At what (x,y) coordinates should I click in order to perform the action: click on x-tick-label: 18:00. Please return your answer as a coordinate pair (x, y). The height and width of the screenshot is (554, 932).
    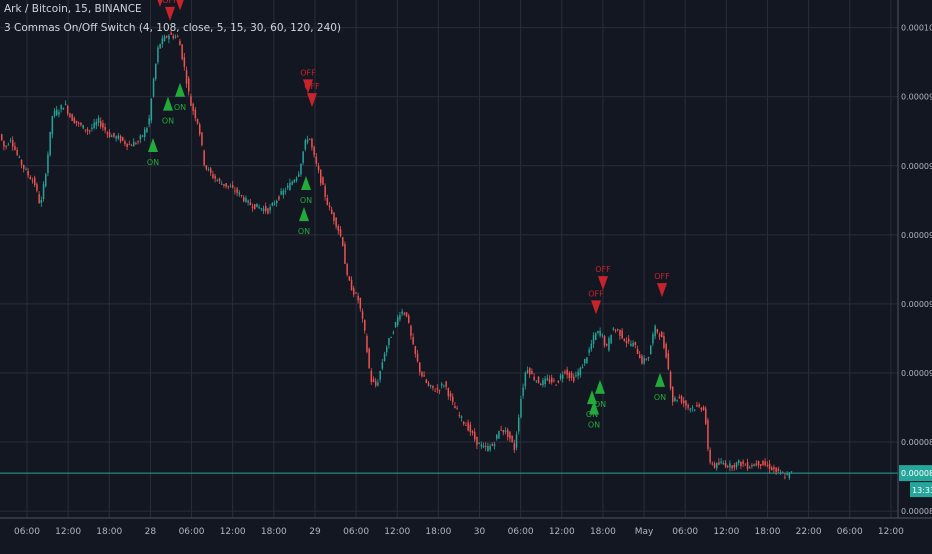
    Looking at the image, I should click on (109, 532).